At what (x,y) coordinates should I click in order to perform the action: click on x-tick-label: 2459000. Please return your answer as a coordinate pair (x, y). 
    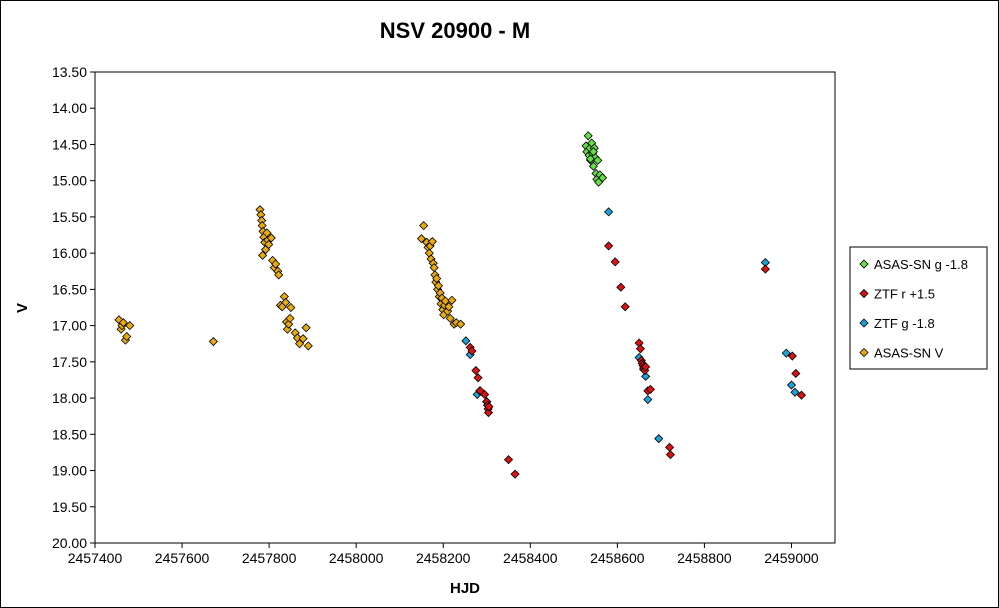
    Looking at the image, I should click on (791, 558).